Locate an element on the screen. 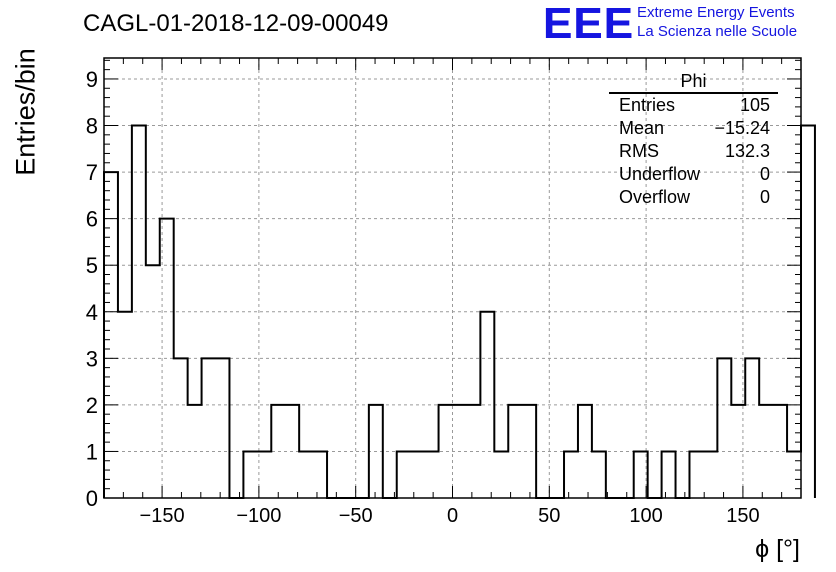 The width and height of the screenshot is (836, 572). org-line-1: Extreme Energy Events is located at coordinates (716, 12).